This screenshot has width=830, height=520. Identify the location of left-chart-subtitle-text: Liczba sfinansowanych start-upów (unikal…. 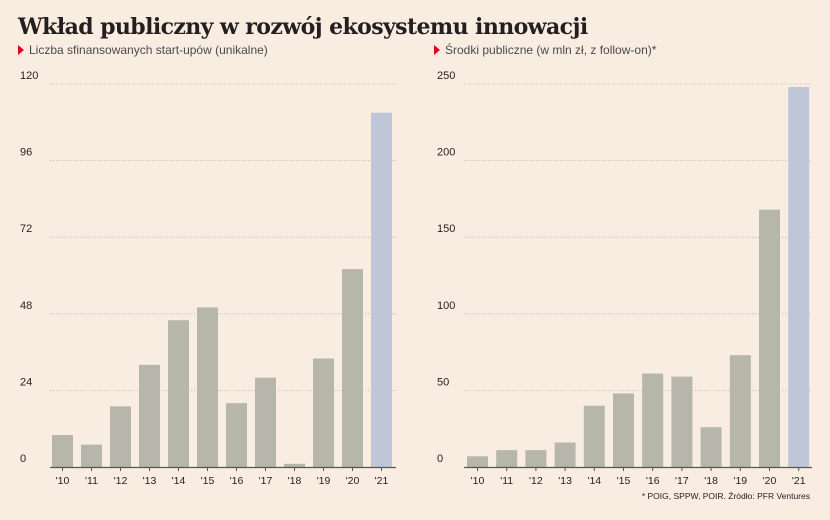
(148, 50).